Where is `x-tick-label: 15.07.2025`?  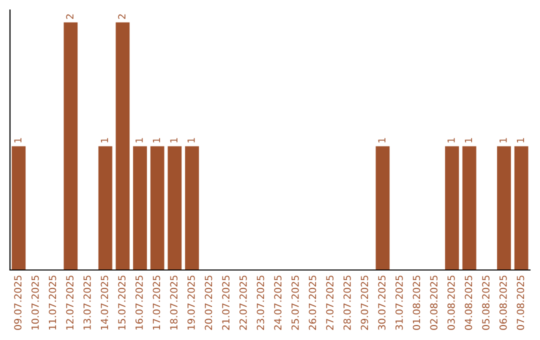
x-tick-label: 15.07.2025 is located at coordinates (122, 303).